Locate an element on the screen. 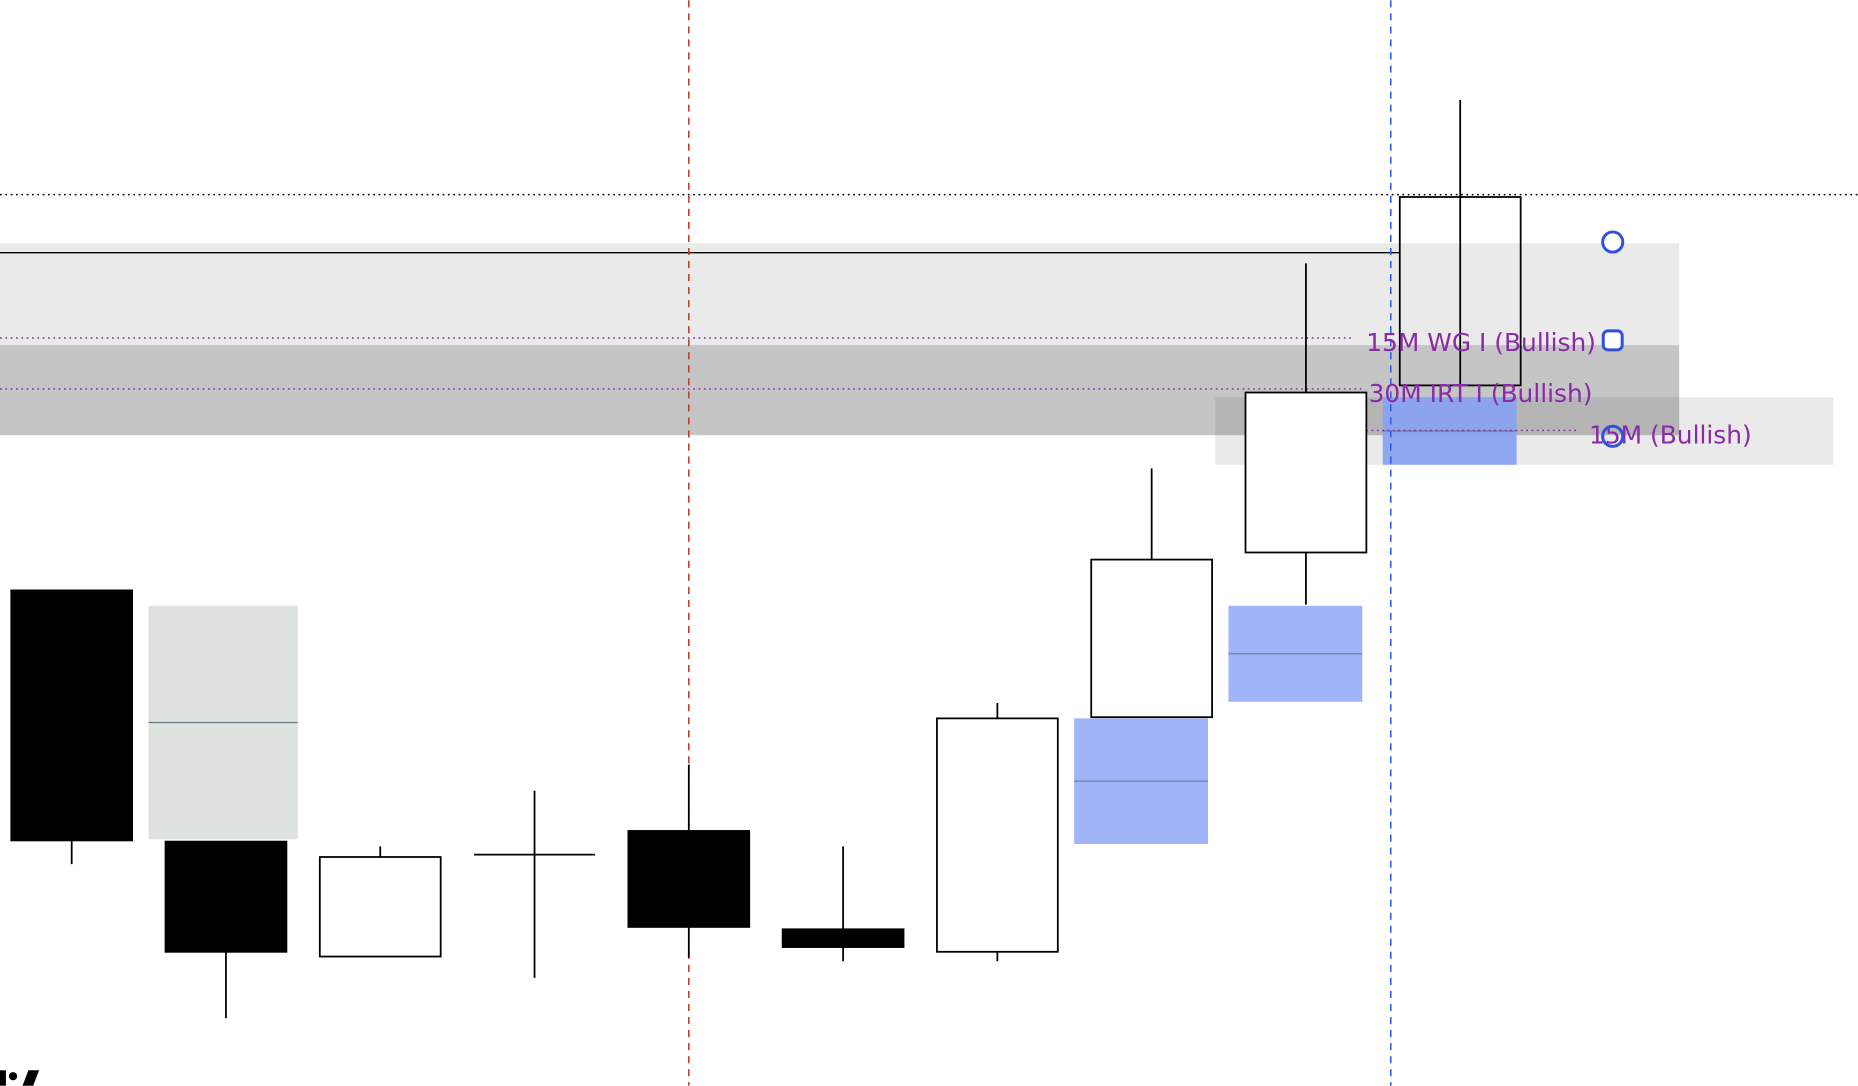 The width and height of the screenshot is (1858, 1086). level-label: 15M WG I (Bullish) is located at coordinates (1481, 342).